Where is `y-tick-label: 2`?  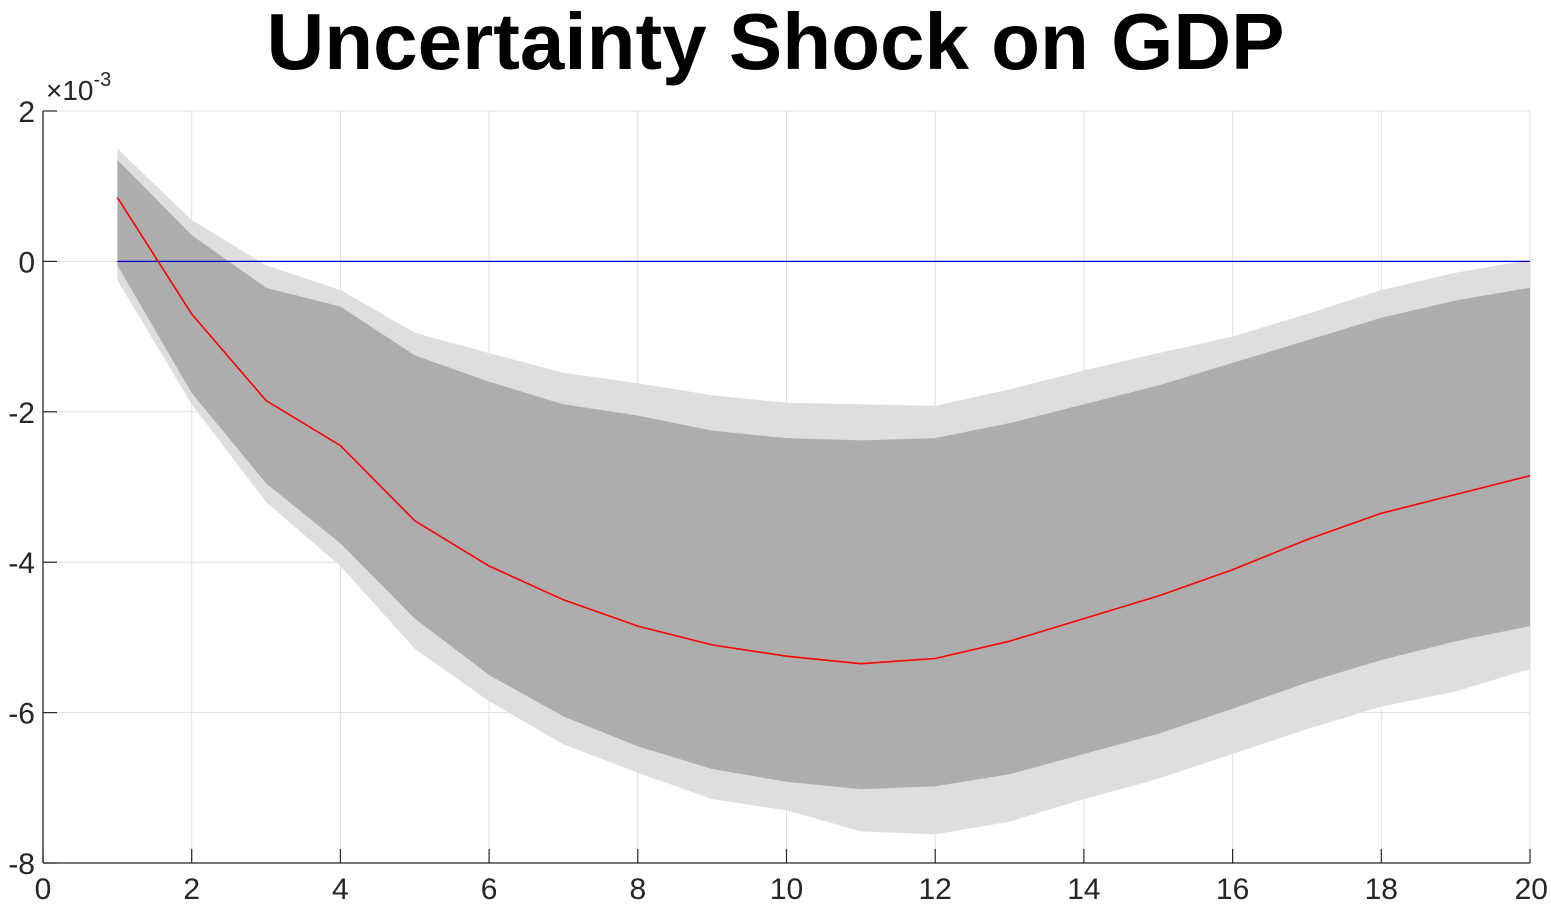 y-tick-label: 2 is located at coordinates (26, 112).